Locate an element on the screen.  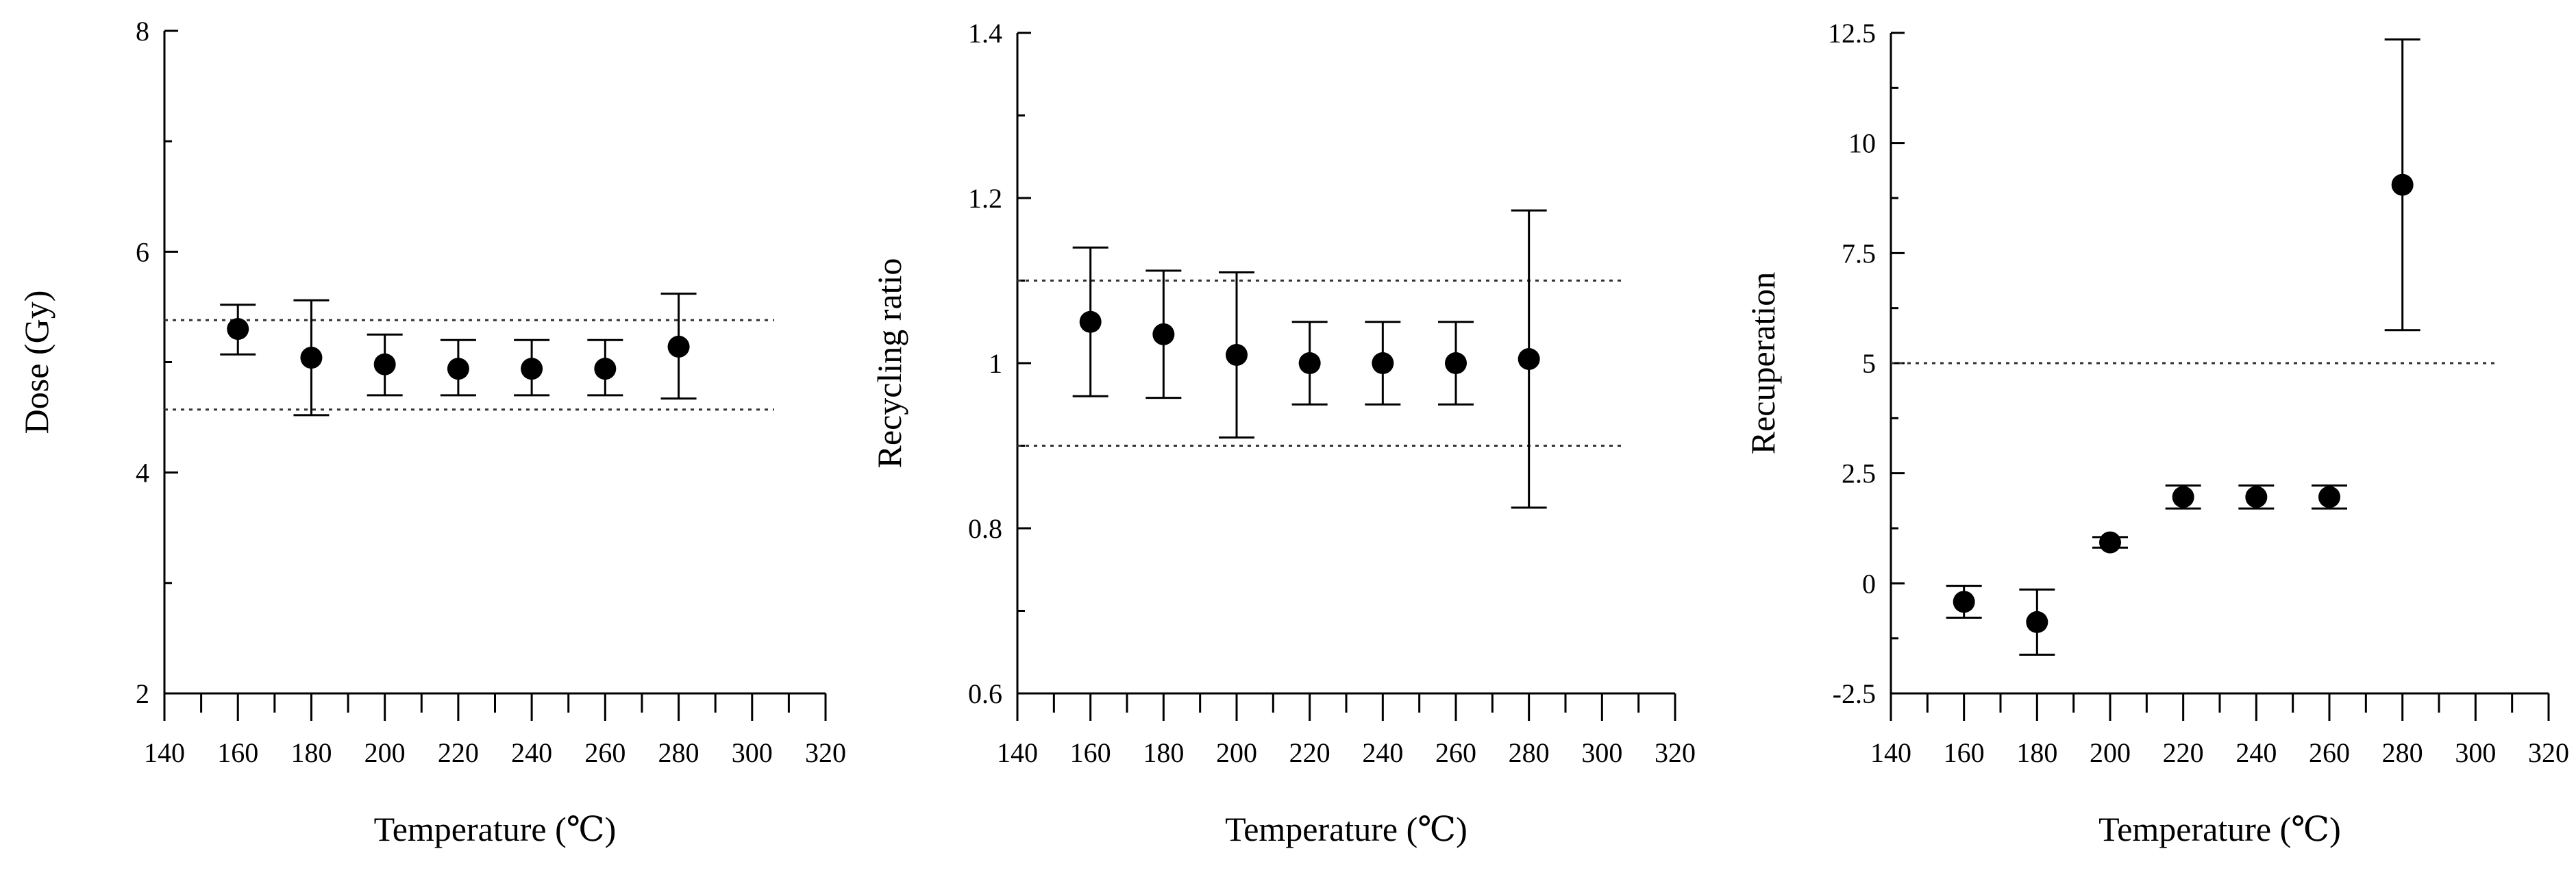
y-tick-label: 0.8 is located at coordinates (985, 528).